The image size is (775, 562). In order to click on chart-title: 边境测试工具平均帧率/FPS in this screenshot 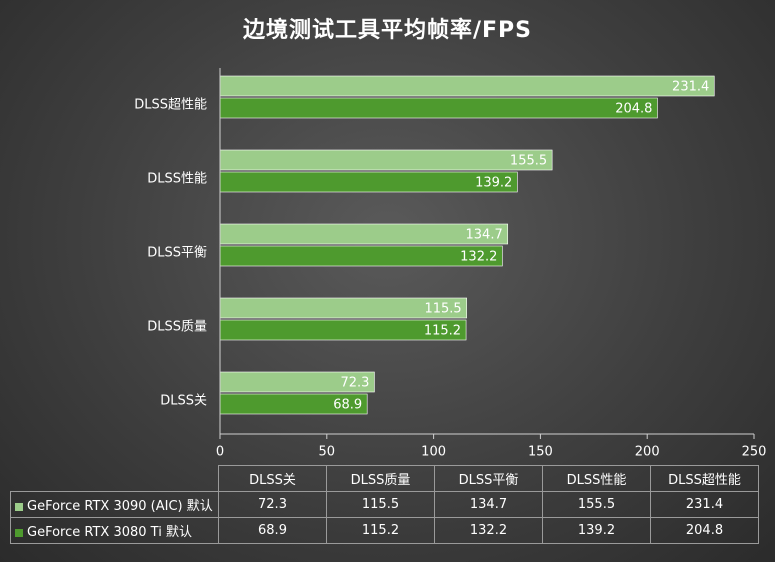, I will do `click(387, 30)`.